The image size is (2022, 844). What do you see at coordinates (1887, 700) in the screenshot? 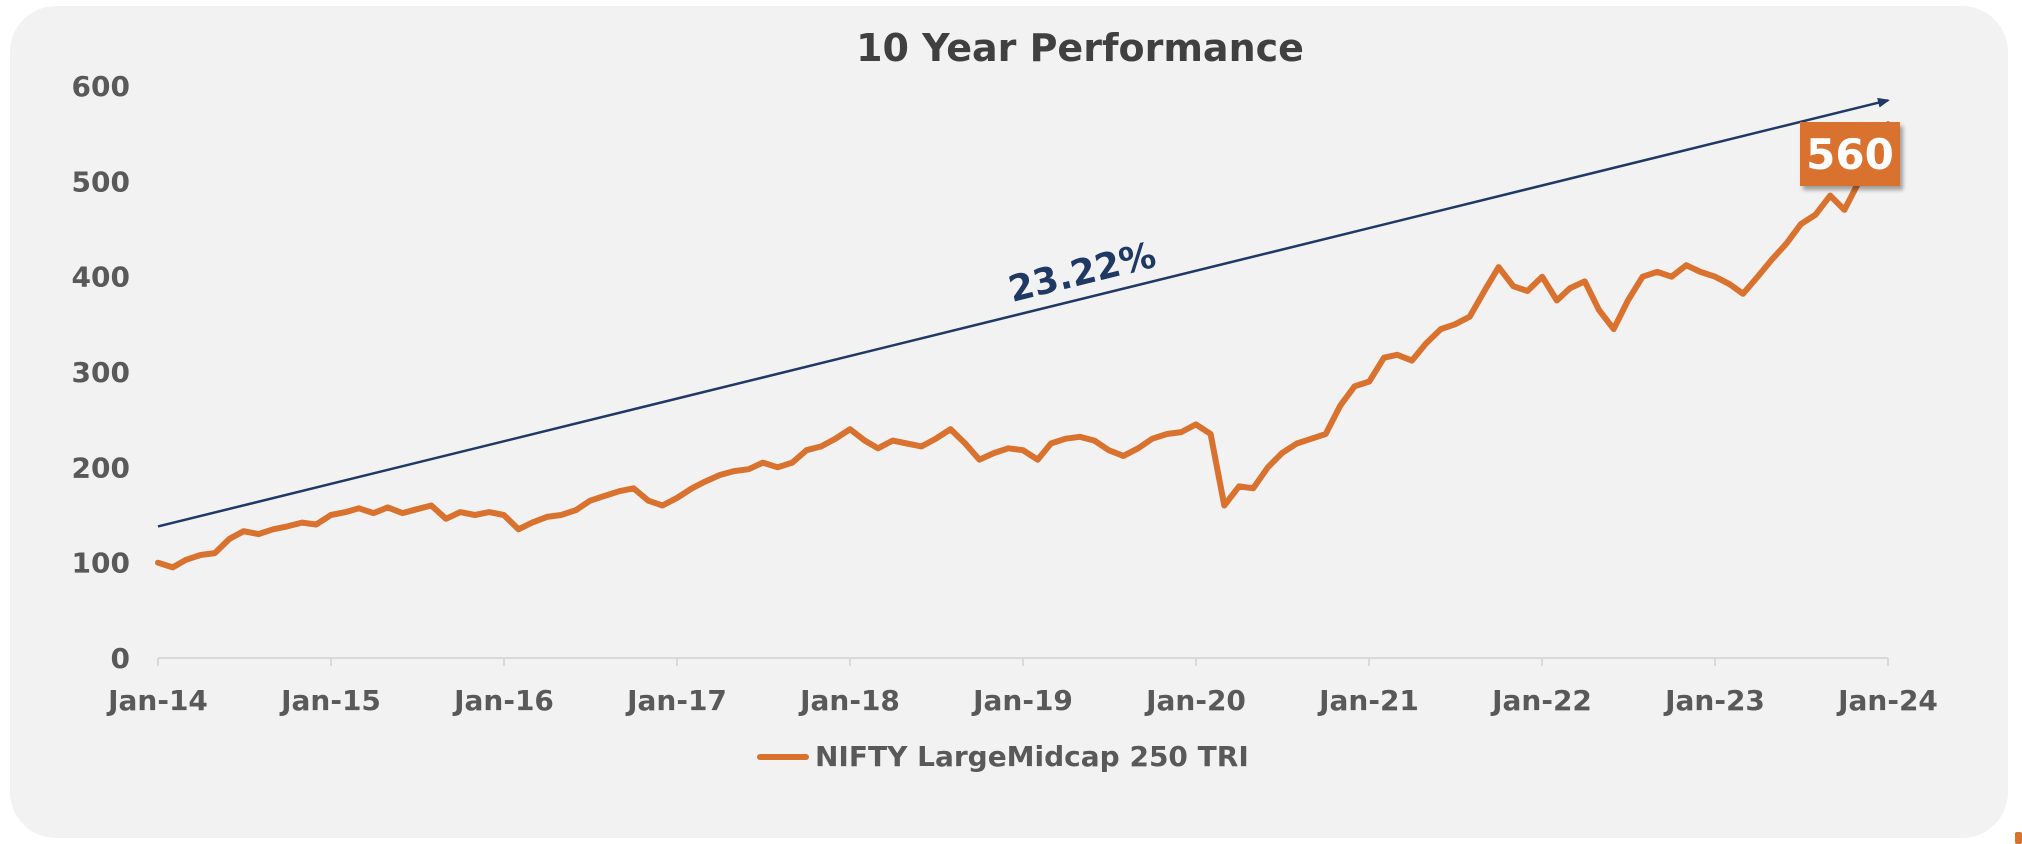
I see `x-tick-label: Jan-24` at bounding box center [1887, 700].